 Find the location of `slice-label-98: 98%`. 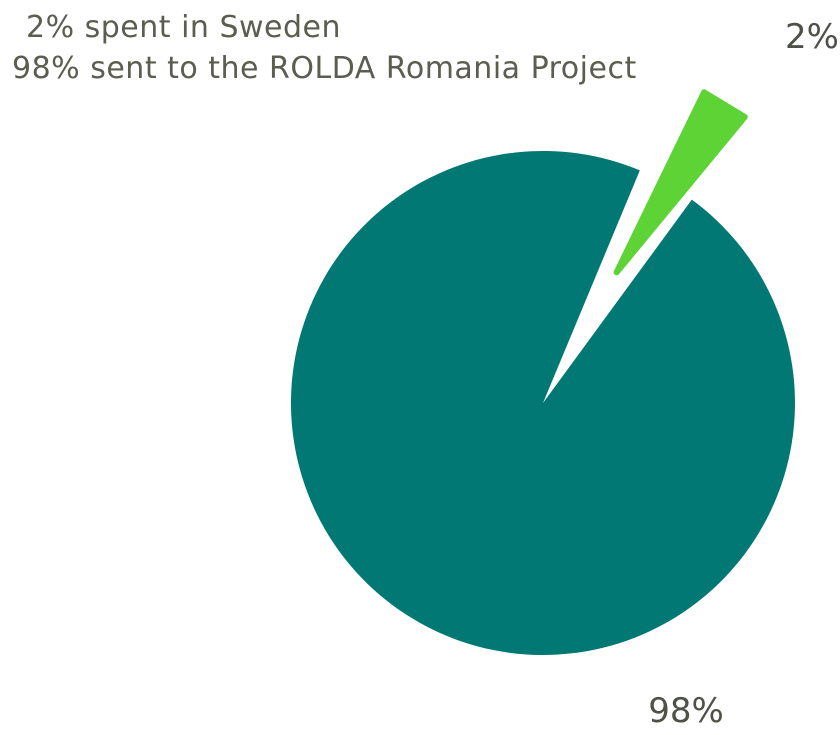

slice-label-98: 98% is located at coordinates (686, 711).